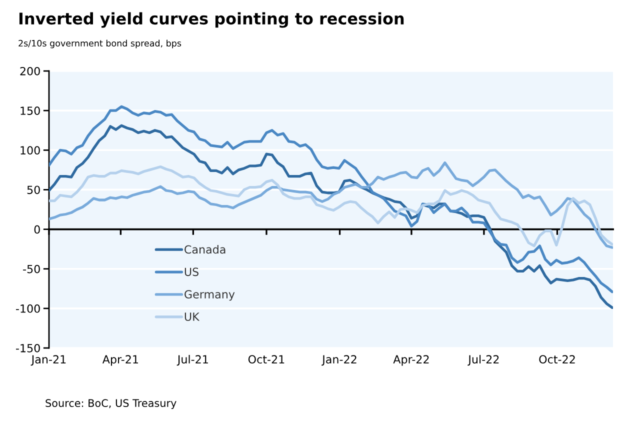 The width and height of the screenshot is (629, 423). I want to click on x-tick-label: Oct-22, so click(557, 359).